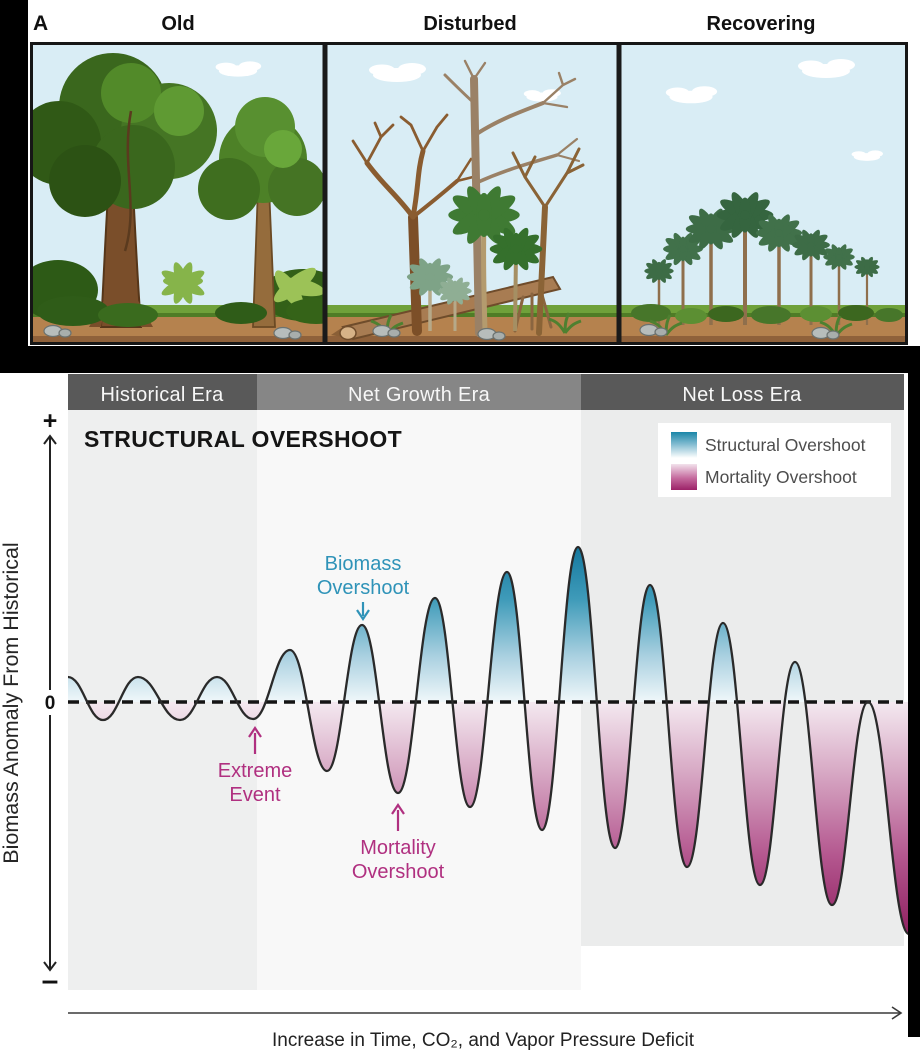 Image resolution: width=920 pixels, height=1053 pixels. What do you see at coordinates (260, 212) in the screenshot?
I see `old-right-tree` at bounding box center [260, 212].